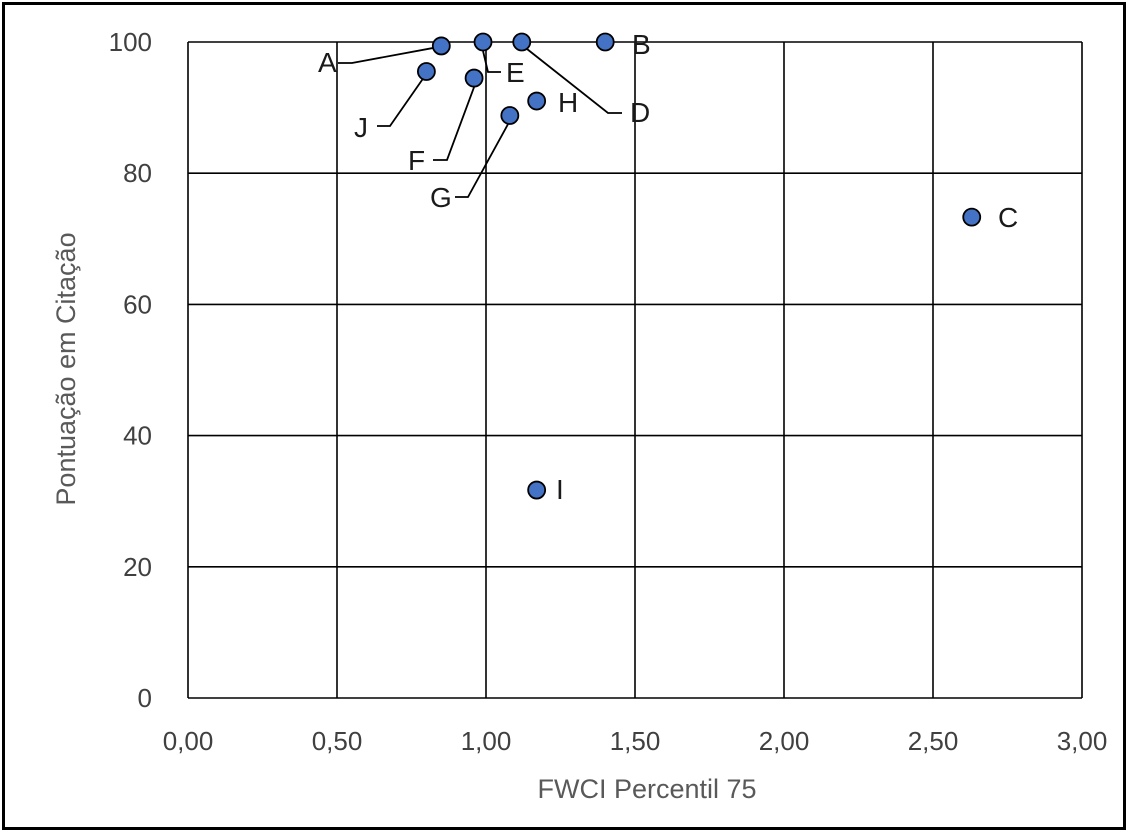 The image size is (1132, 836). What do you see at coordinates (137, 436) in the screenshot?
I see `y-tick-label: 40` at bounding box center [137, 436].